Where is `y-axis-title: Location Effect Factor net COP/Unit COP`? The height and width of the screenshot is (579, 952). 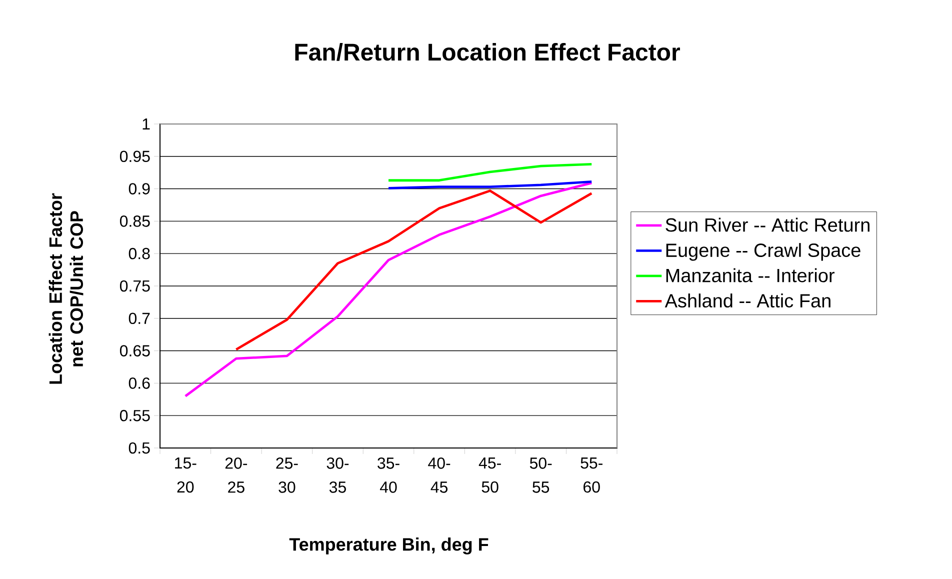
y-axis-title: Location Effect Factor net COP/Unit COP is located at coordinates (66, 288).